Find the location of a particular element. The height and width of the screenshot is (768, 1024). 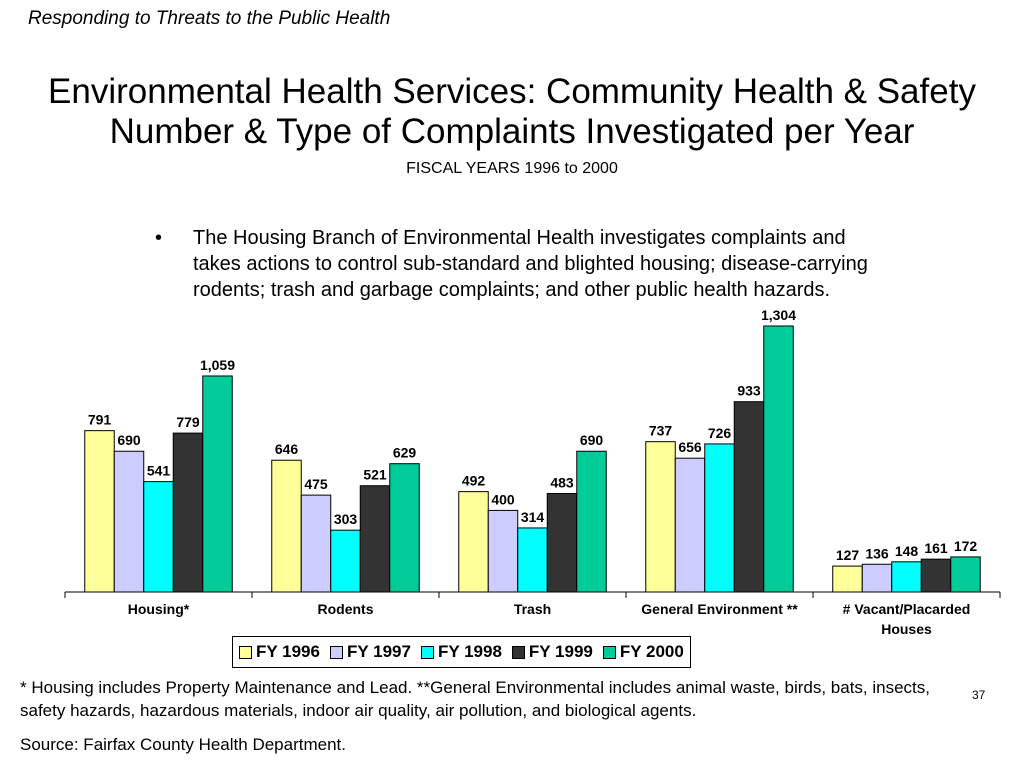

legend-item: FY 1999 is located at coordinates (552, 652).